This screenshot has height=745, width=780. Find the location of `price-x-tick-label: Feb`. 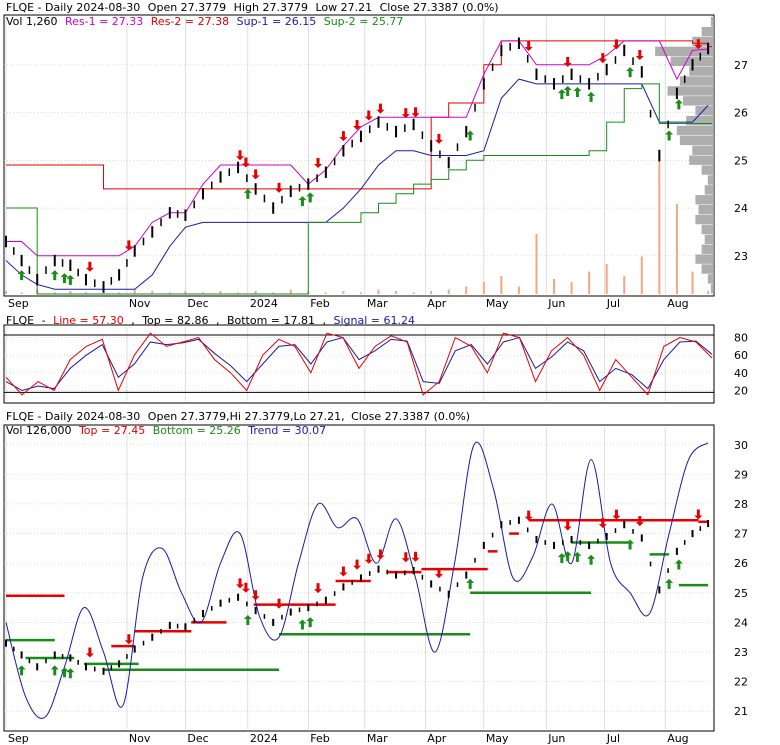

price-x-tick-label: Feb is located at coordinates (319, 303).